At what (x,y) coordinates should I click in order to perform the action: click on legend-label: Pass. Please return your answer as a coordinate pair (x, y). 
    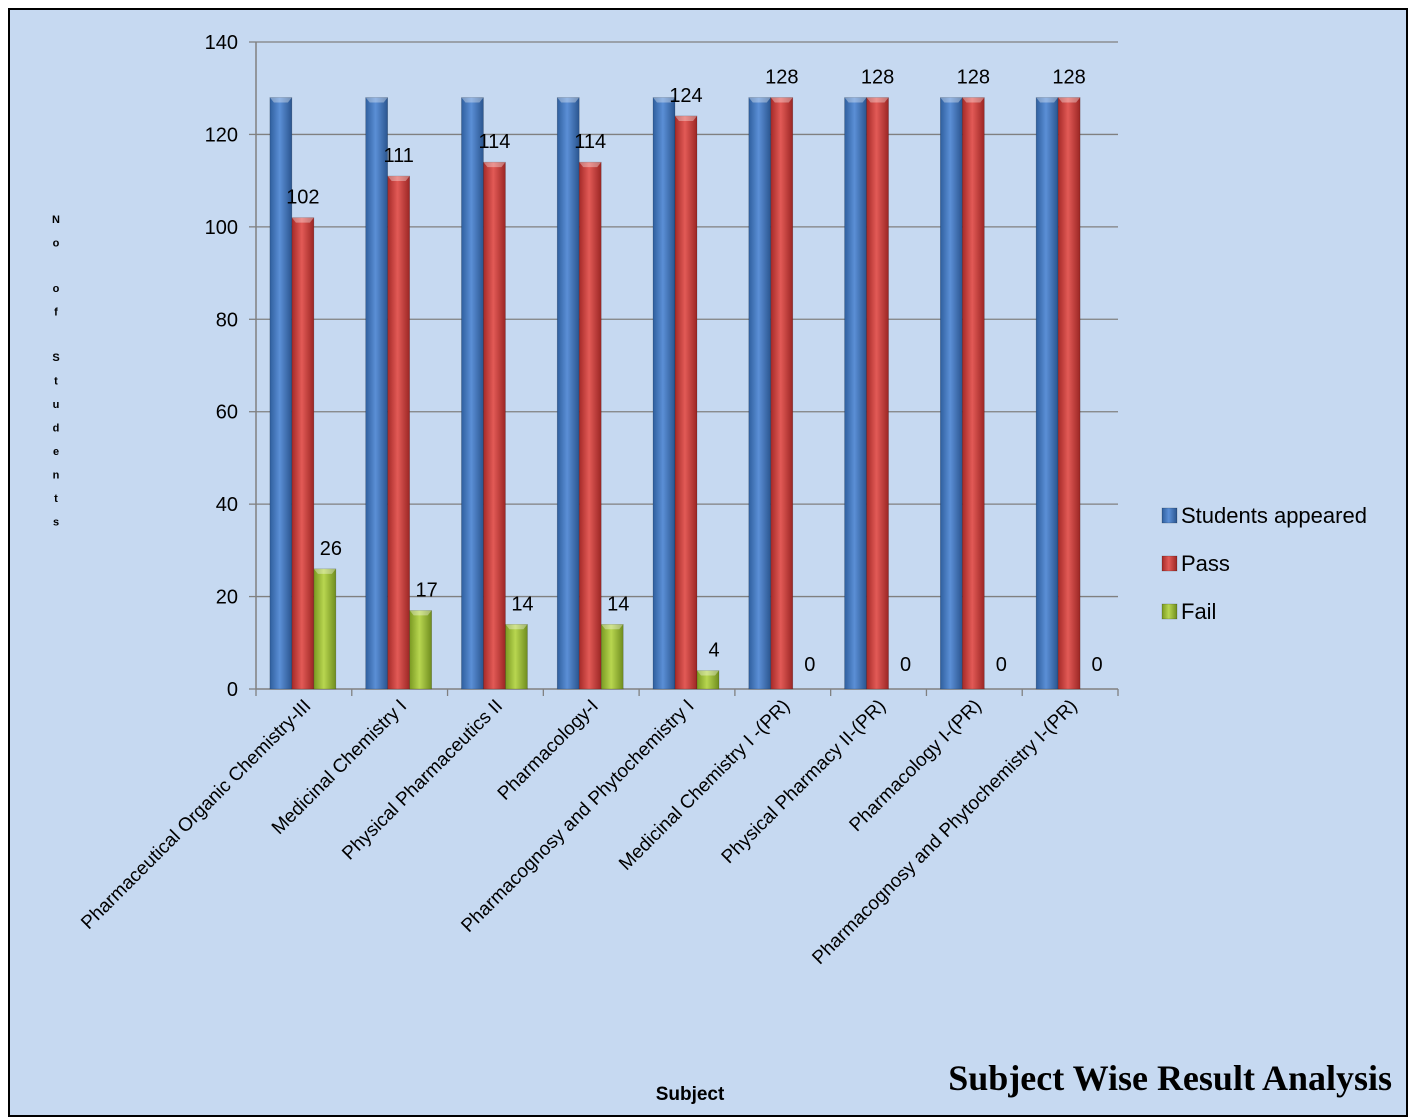
    Looking at the image, I should click on (1205, 563).